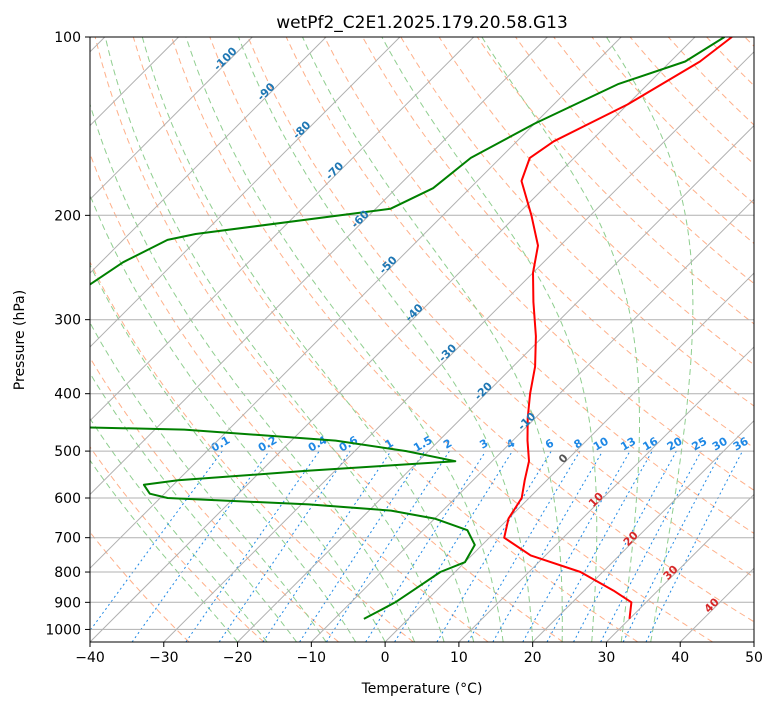 This screenshot has height=712, width=775. Describe the element at coordinates (238, 658) in the screenshot. I see `x-tick-label: −20` at that location.